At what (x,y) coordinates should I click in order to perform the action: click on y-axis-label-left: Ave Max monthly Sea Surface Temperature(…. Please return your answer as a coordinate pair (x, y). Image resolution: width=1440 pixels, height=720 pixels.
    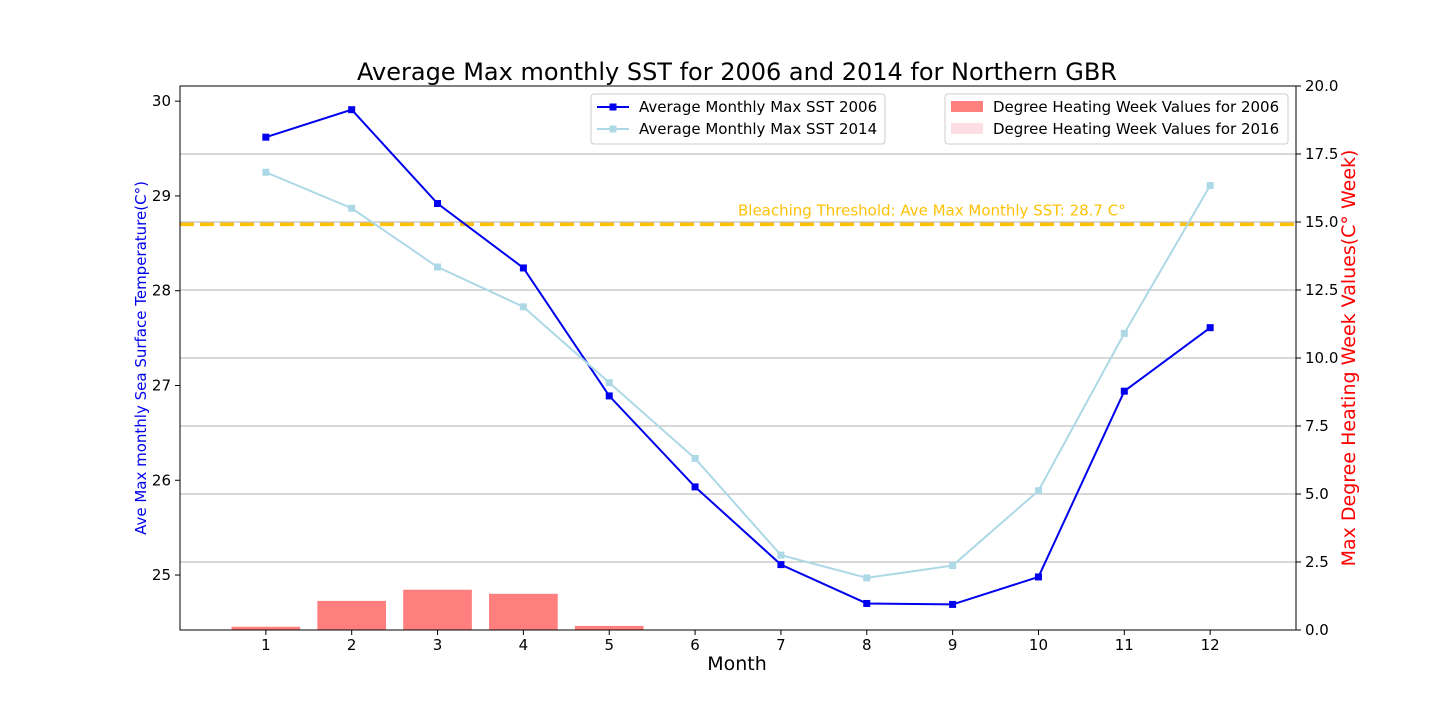
    Looking at the image, I should click on (141, 358).